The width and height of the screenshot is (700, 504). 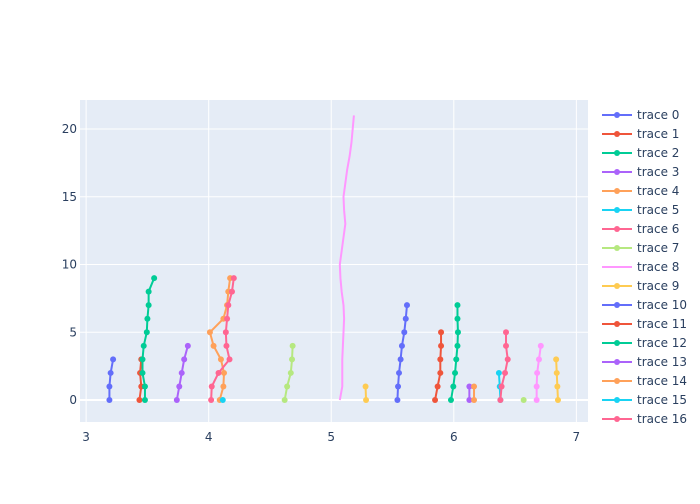 I want to click on legend-item: trace 19, so click(x=644, y=476).